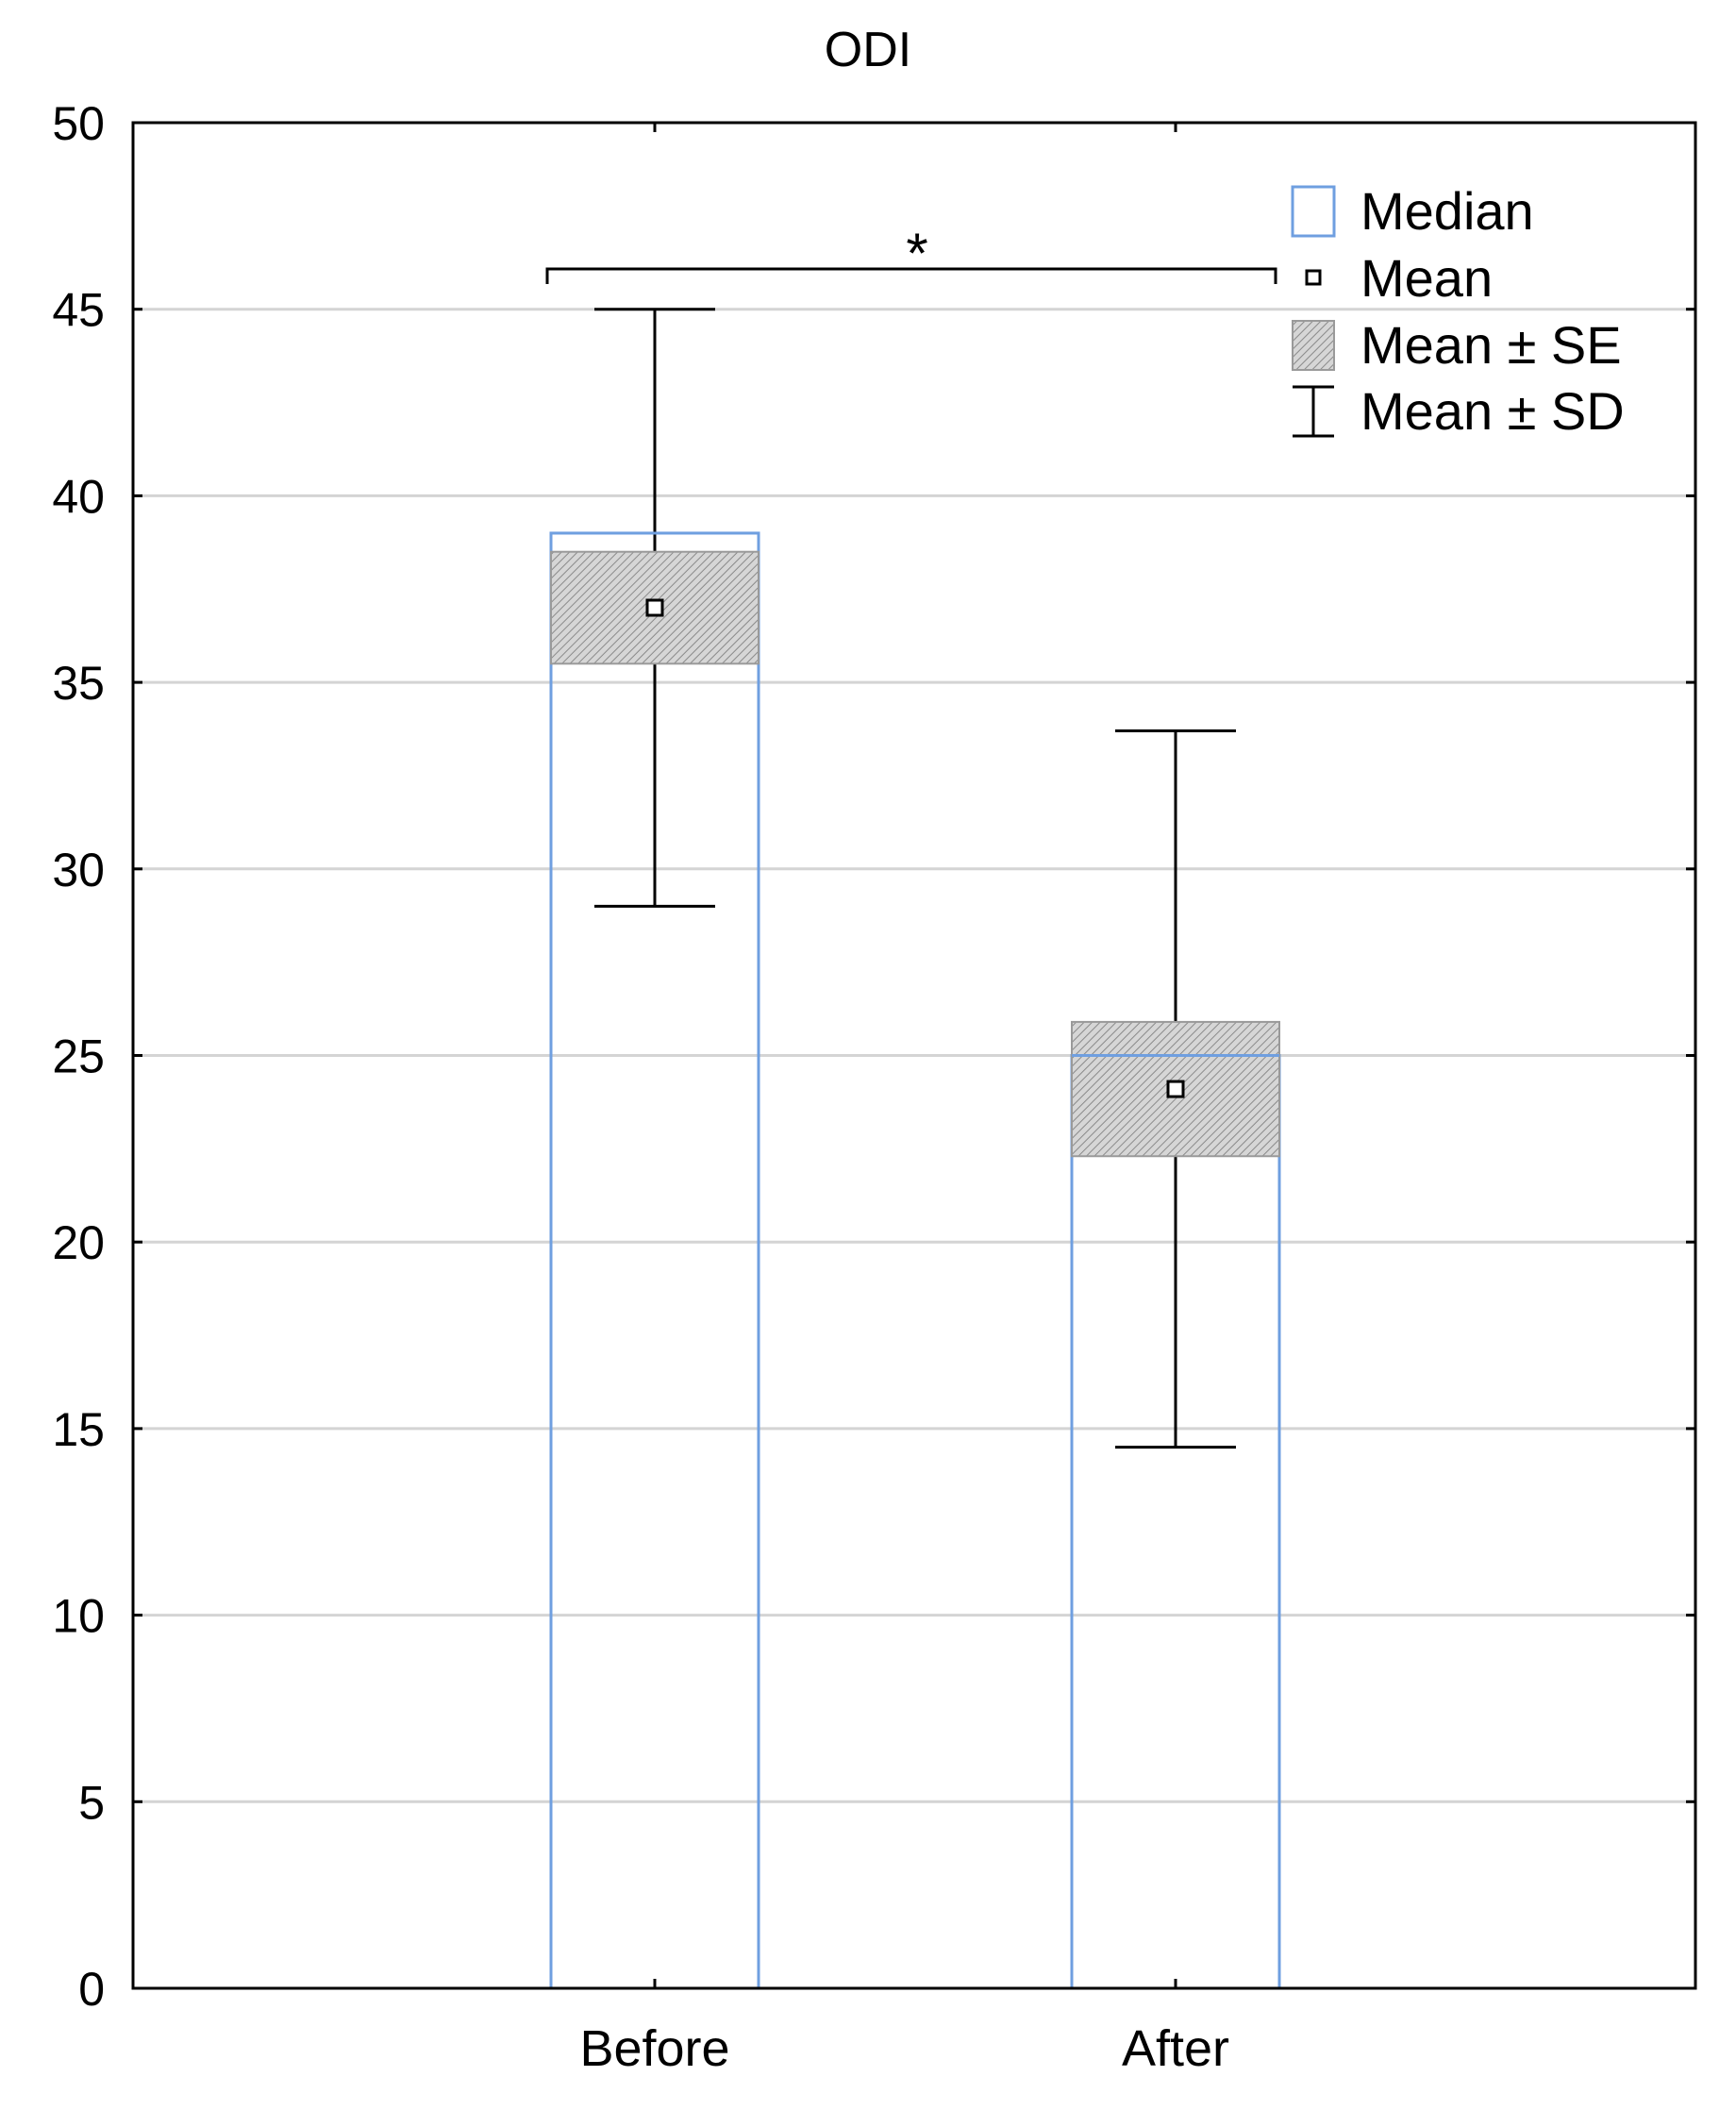 The width and height of the screenshot is (1736, 2110). I want to click on legend-se-swatch, so click(1313, 345).